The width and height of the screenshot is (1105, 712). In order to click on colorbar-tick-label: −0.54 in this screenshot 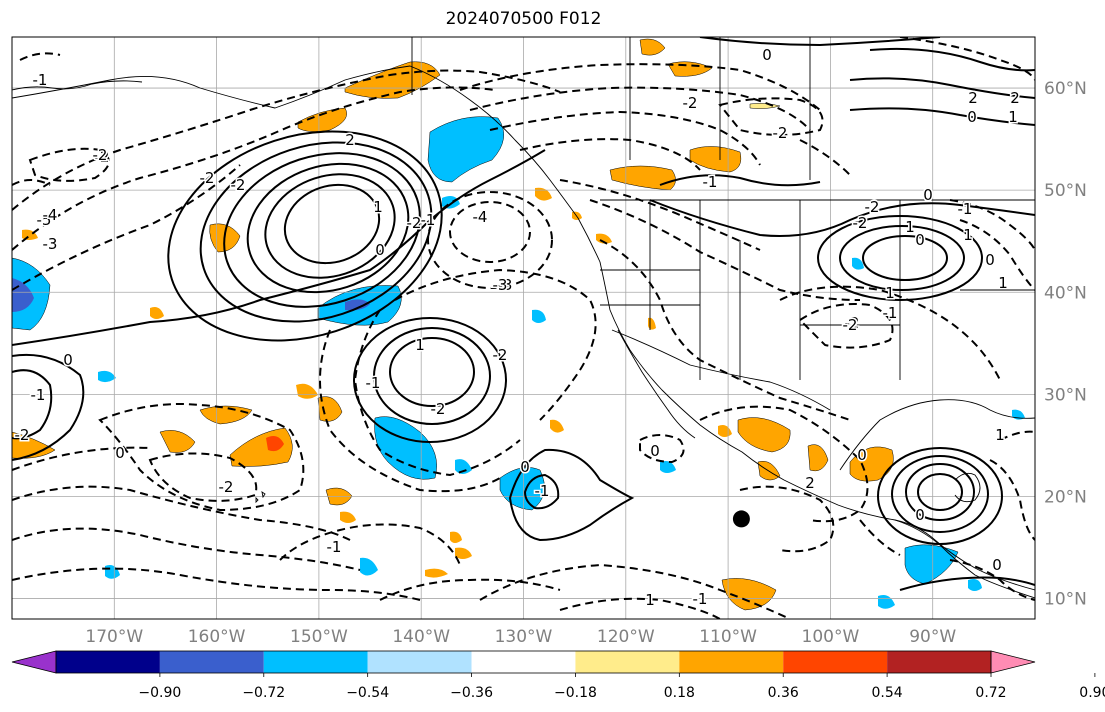, I will do `click(367, 693)`.